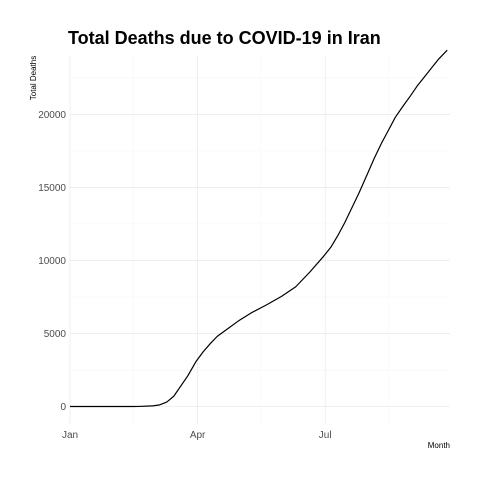  I want to click on y-tick-label: 15000, so click(52, 188).